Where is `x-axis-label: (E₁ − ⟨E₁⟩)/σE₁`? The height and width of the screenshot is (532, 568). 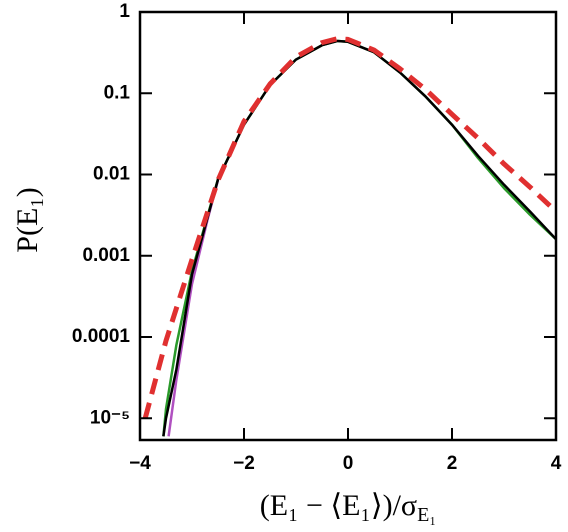 x-axis-label: (E₁ − ⟨E₁⟩)/σE₁ is located at coordinates (348, 507).